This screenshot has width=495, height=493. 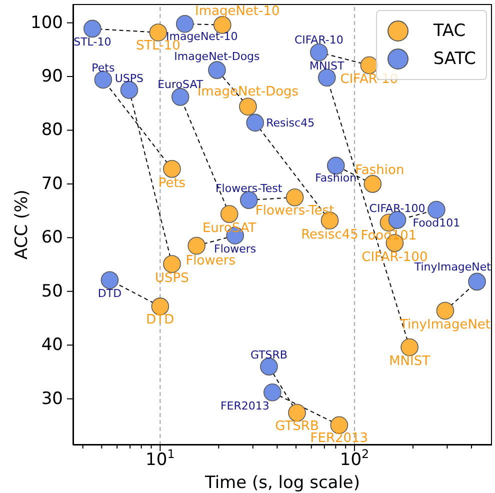 What do you see at coordinates (52, 184) in the screenshot?
I see `y-tick-label: 70` at bounding box center [52, 184].